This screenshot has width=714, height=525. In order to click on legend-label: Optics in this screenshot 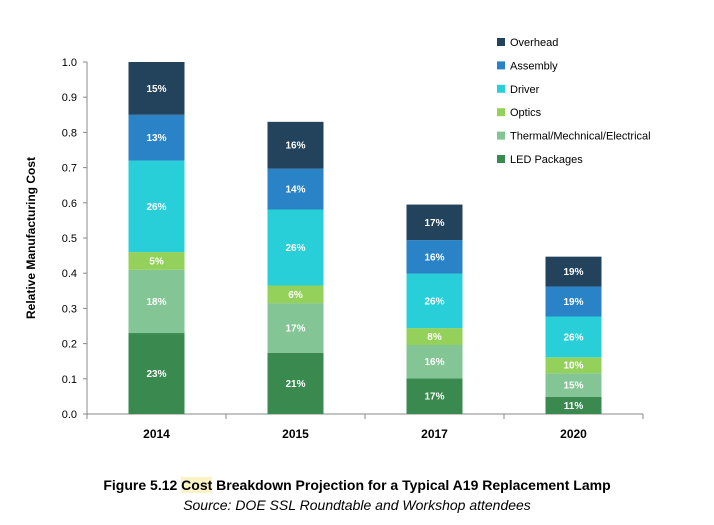, I will do `click(526, 113)`.